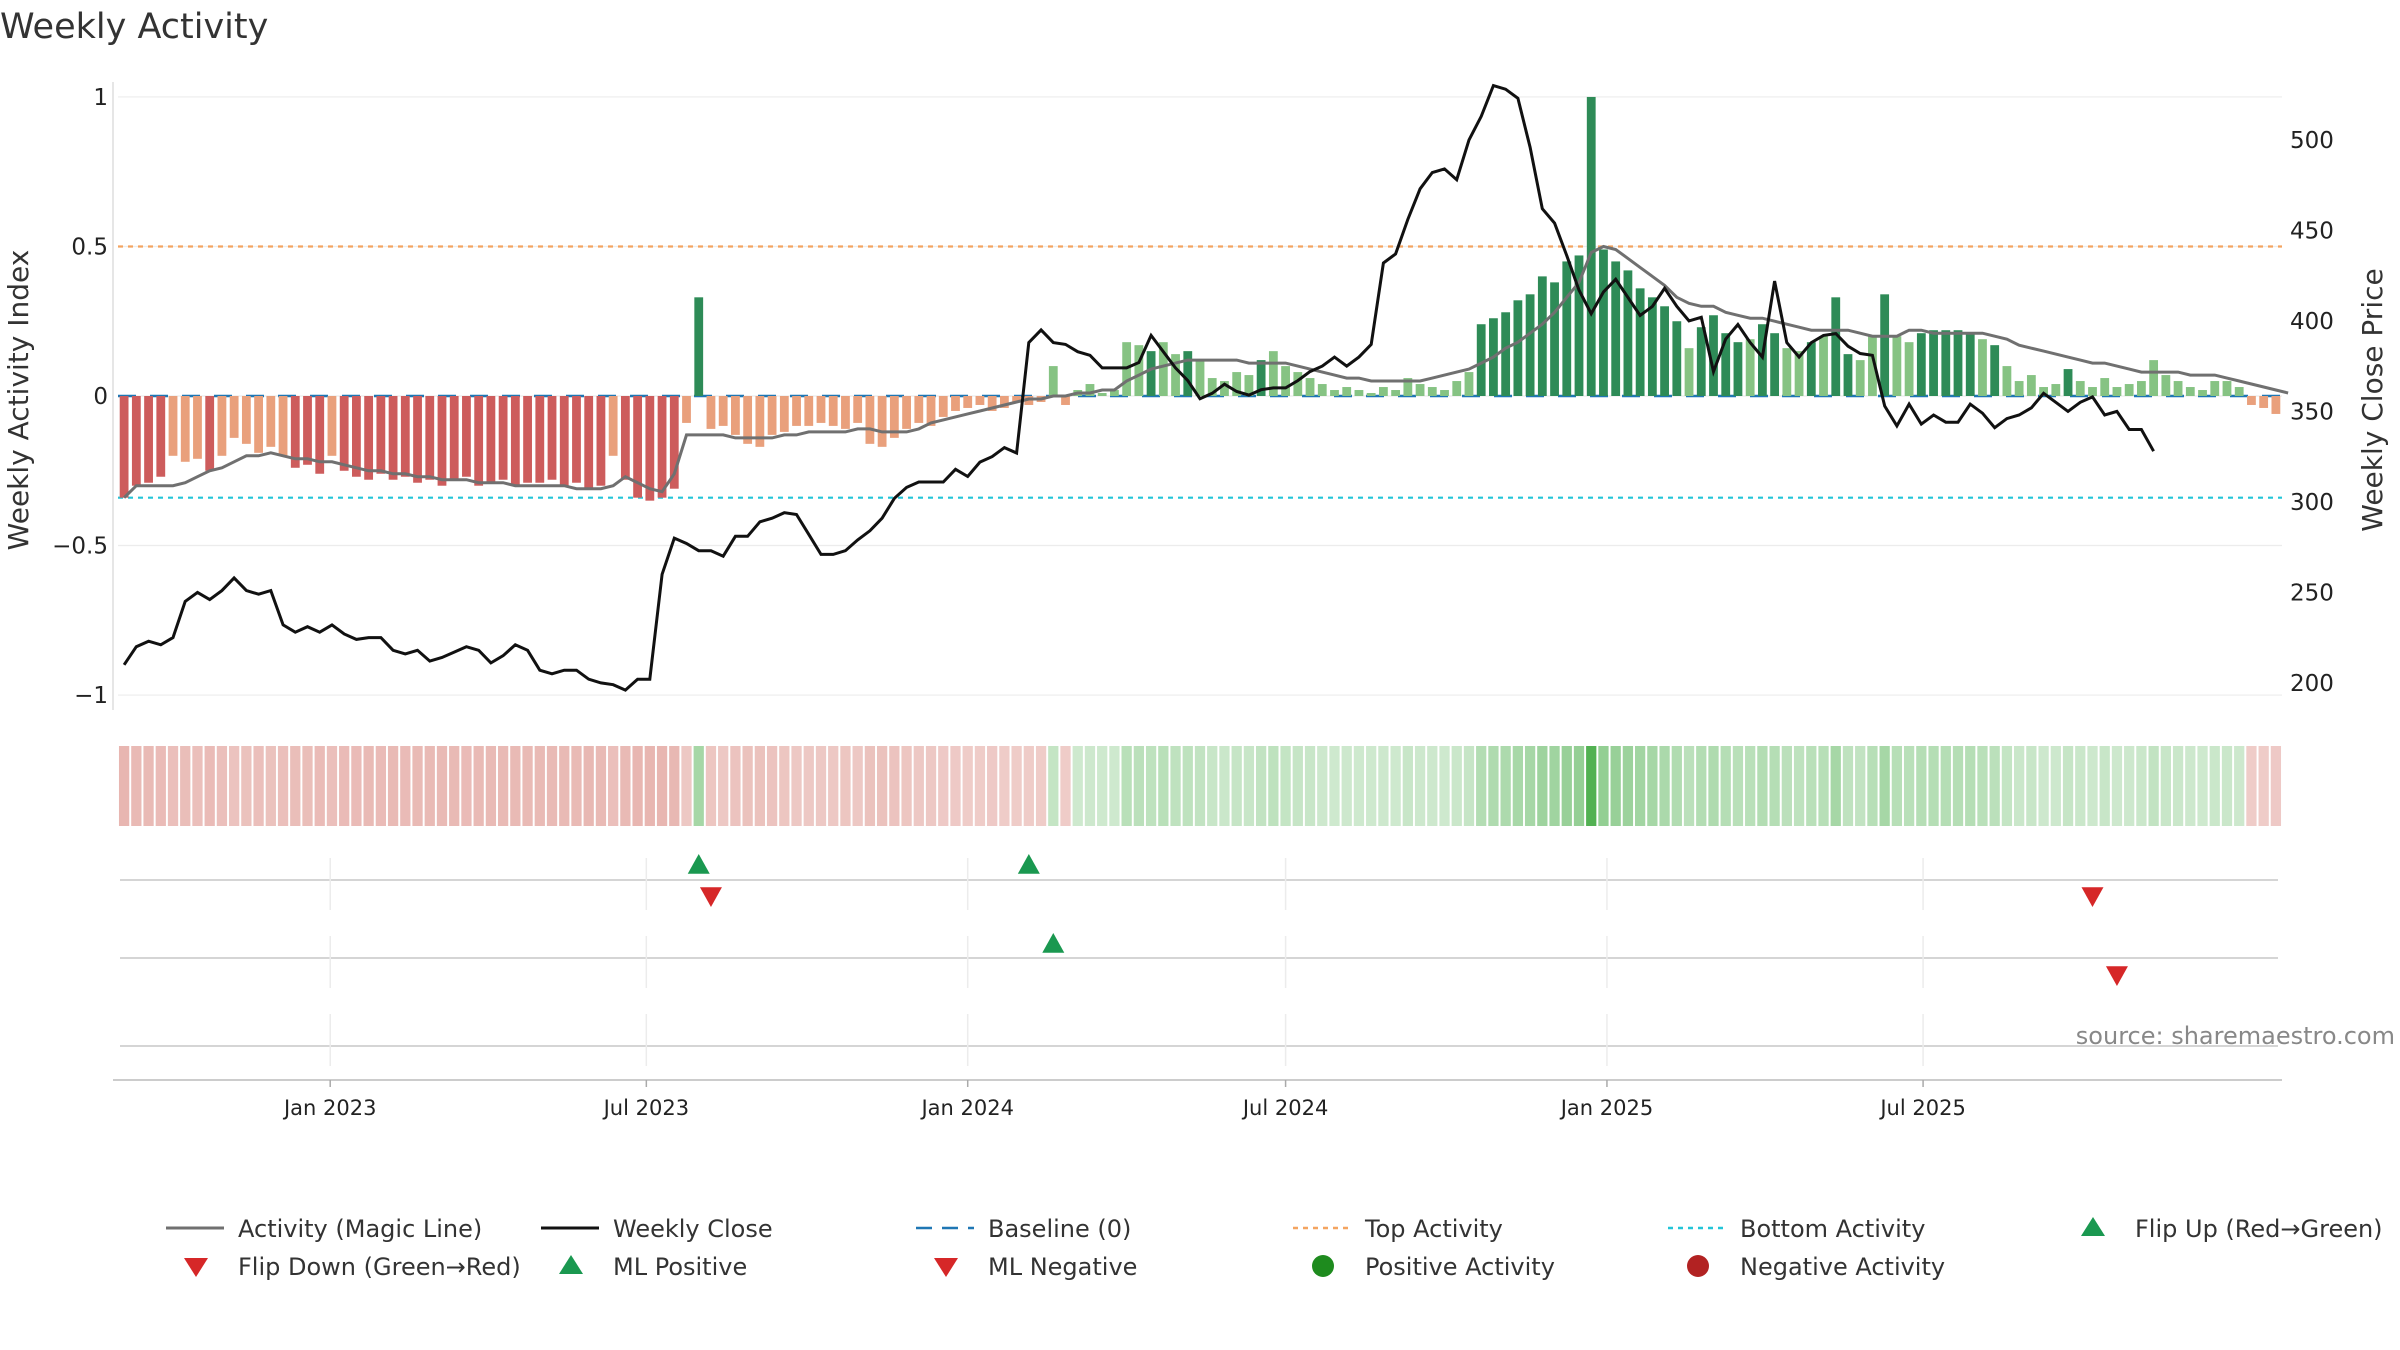 This screenshot has height=1350, width=2400. I want to click on date-tick-label: Jan 2025, so click(1606, 1108).